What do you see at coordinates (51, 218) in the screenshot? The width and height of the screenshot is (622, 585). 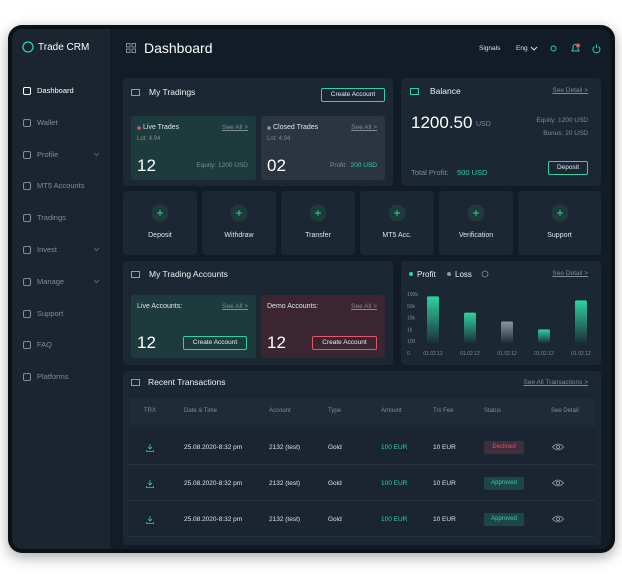 I see `menu-item: Tradings` at bounding box center [51, 218].